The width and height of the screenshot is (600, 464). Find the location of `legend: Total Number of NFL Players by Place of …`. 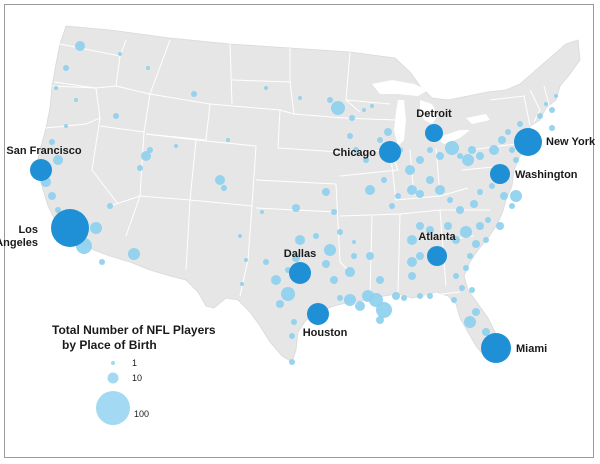

legend: Total Number of NFL Players by Place of … is located at coordinates (134, 374).